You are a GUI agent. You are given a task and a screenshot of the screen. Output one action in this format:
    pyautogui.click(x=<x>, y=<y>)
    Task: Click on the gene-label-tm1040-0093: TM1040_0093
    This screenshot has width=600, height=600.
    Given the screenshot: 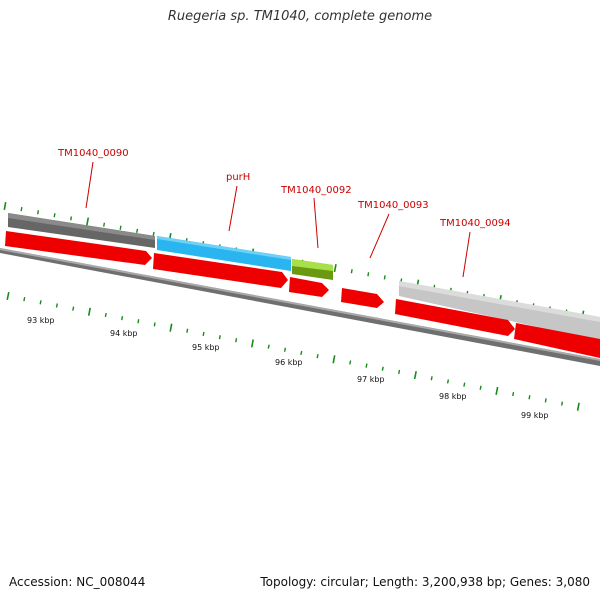 What is the action you would take?
    pyautogui.click(x=393, y=205)
    